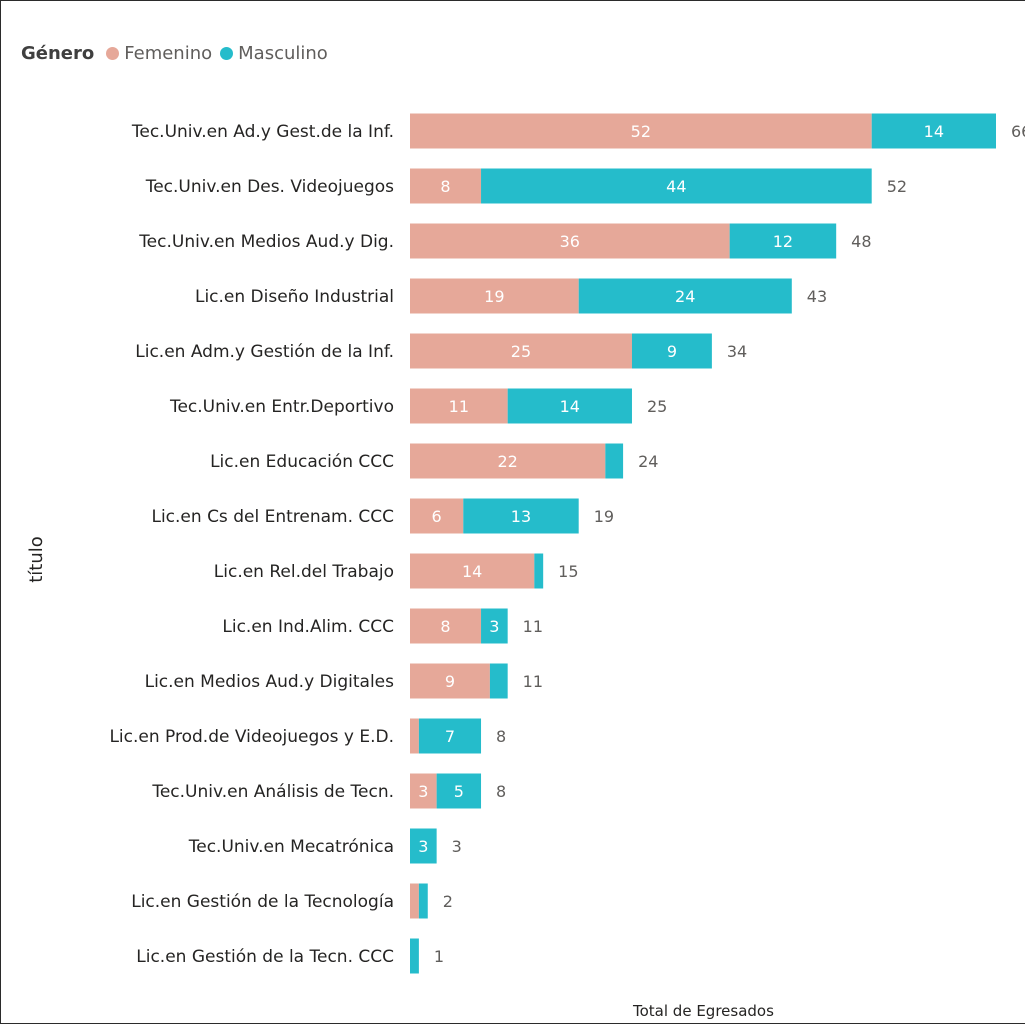  I want to click on category-label: Lic.en Gestión de la Tecn. CCC, so click(265, 957).